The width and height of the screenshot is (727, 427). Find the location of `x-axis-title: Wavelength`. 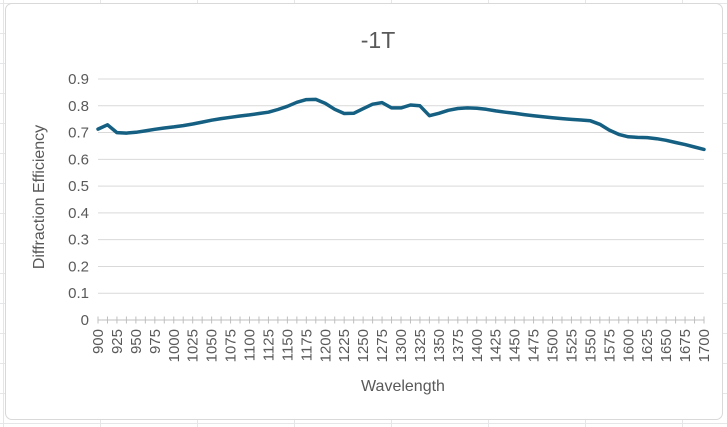

x-axis-title: Wavelength is located at coordinates (403, 386).